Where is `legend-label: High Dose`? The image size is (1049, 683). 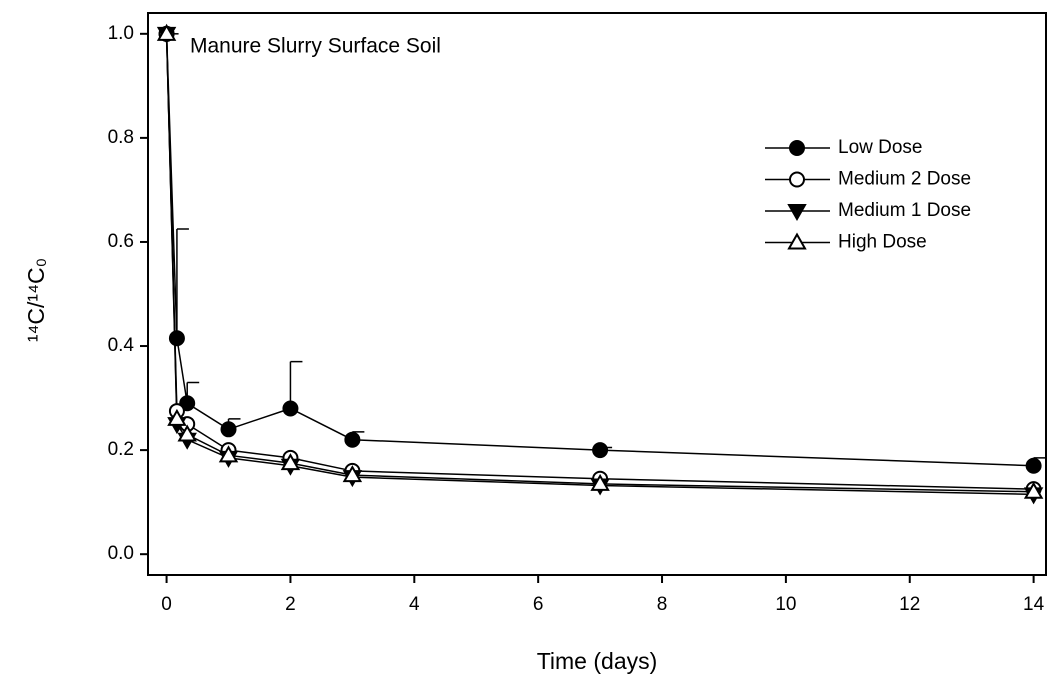
legend-label: High Dose is located at coordinates (882, 242).